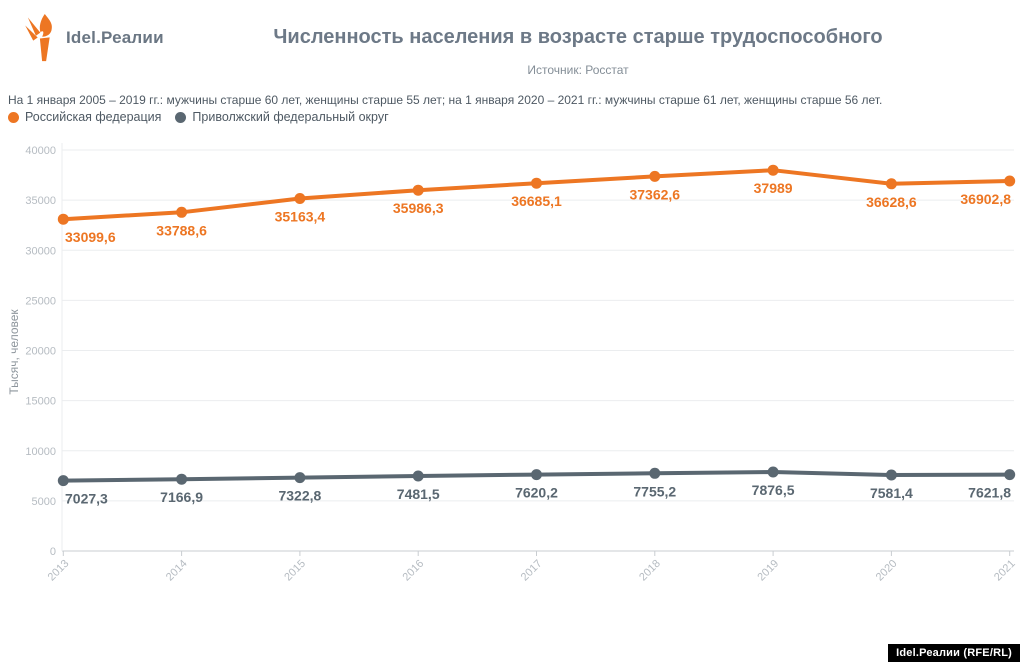 This screenshot has width=1024, height=665. I want to click on data-point-label: 7876,5, so click(773, 490).